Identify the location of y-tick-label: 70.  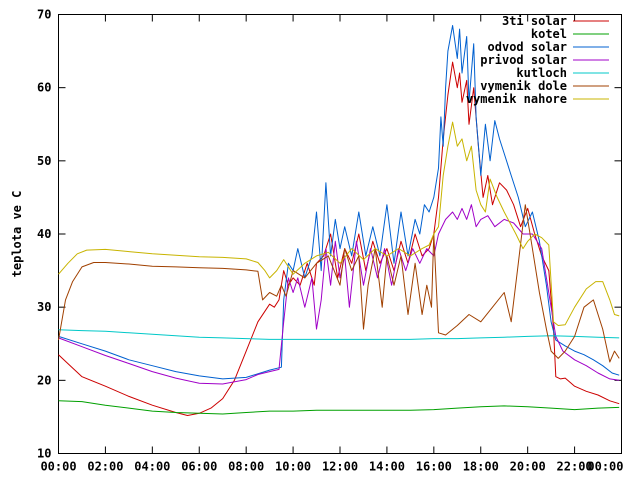
(44, 15).